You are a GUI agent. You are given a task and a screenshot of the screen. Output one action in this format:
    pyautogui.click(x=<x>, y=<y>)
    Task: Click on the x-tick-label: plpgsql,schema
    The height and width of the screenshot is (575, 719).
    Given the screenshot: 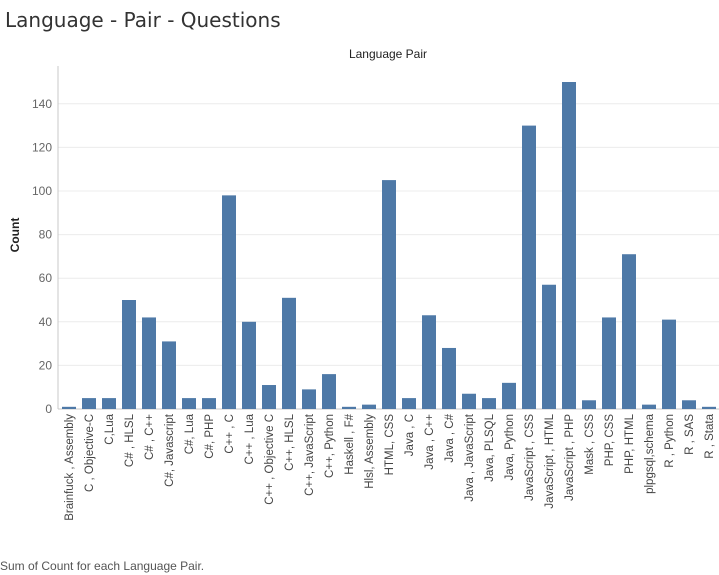 What is the action you would take?
    pyautogui.click(x=650, y=453)
    